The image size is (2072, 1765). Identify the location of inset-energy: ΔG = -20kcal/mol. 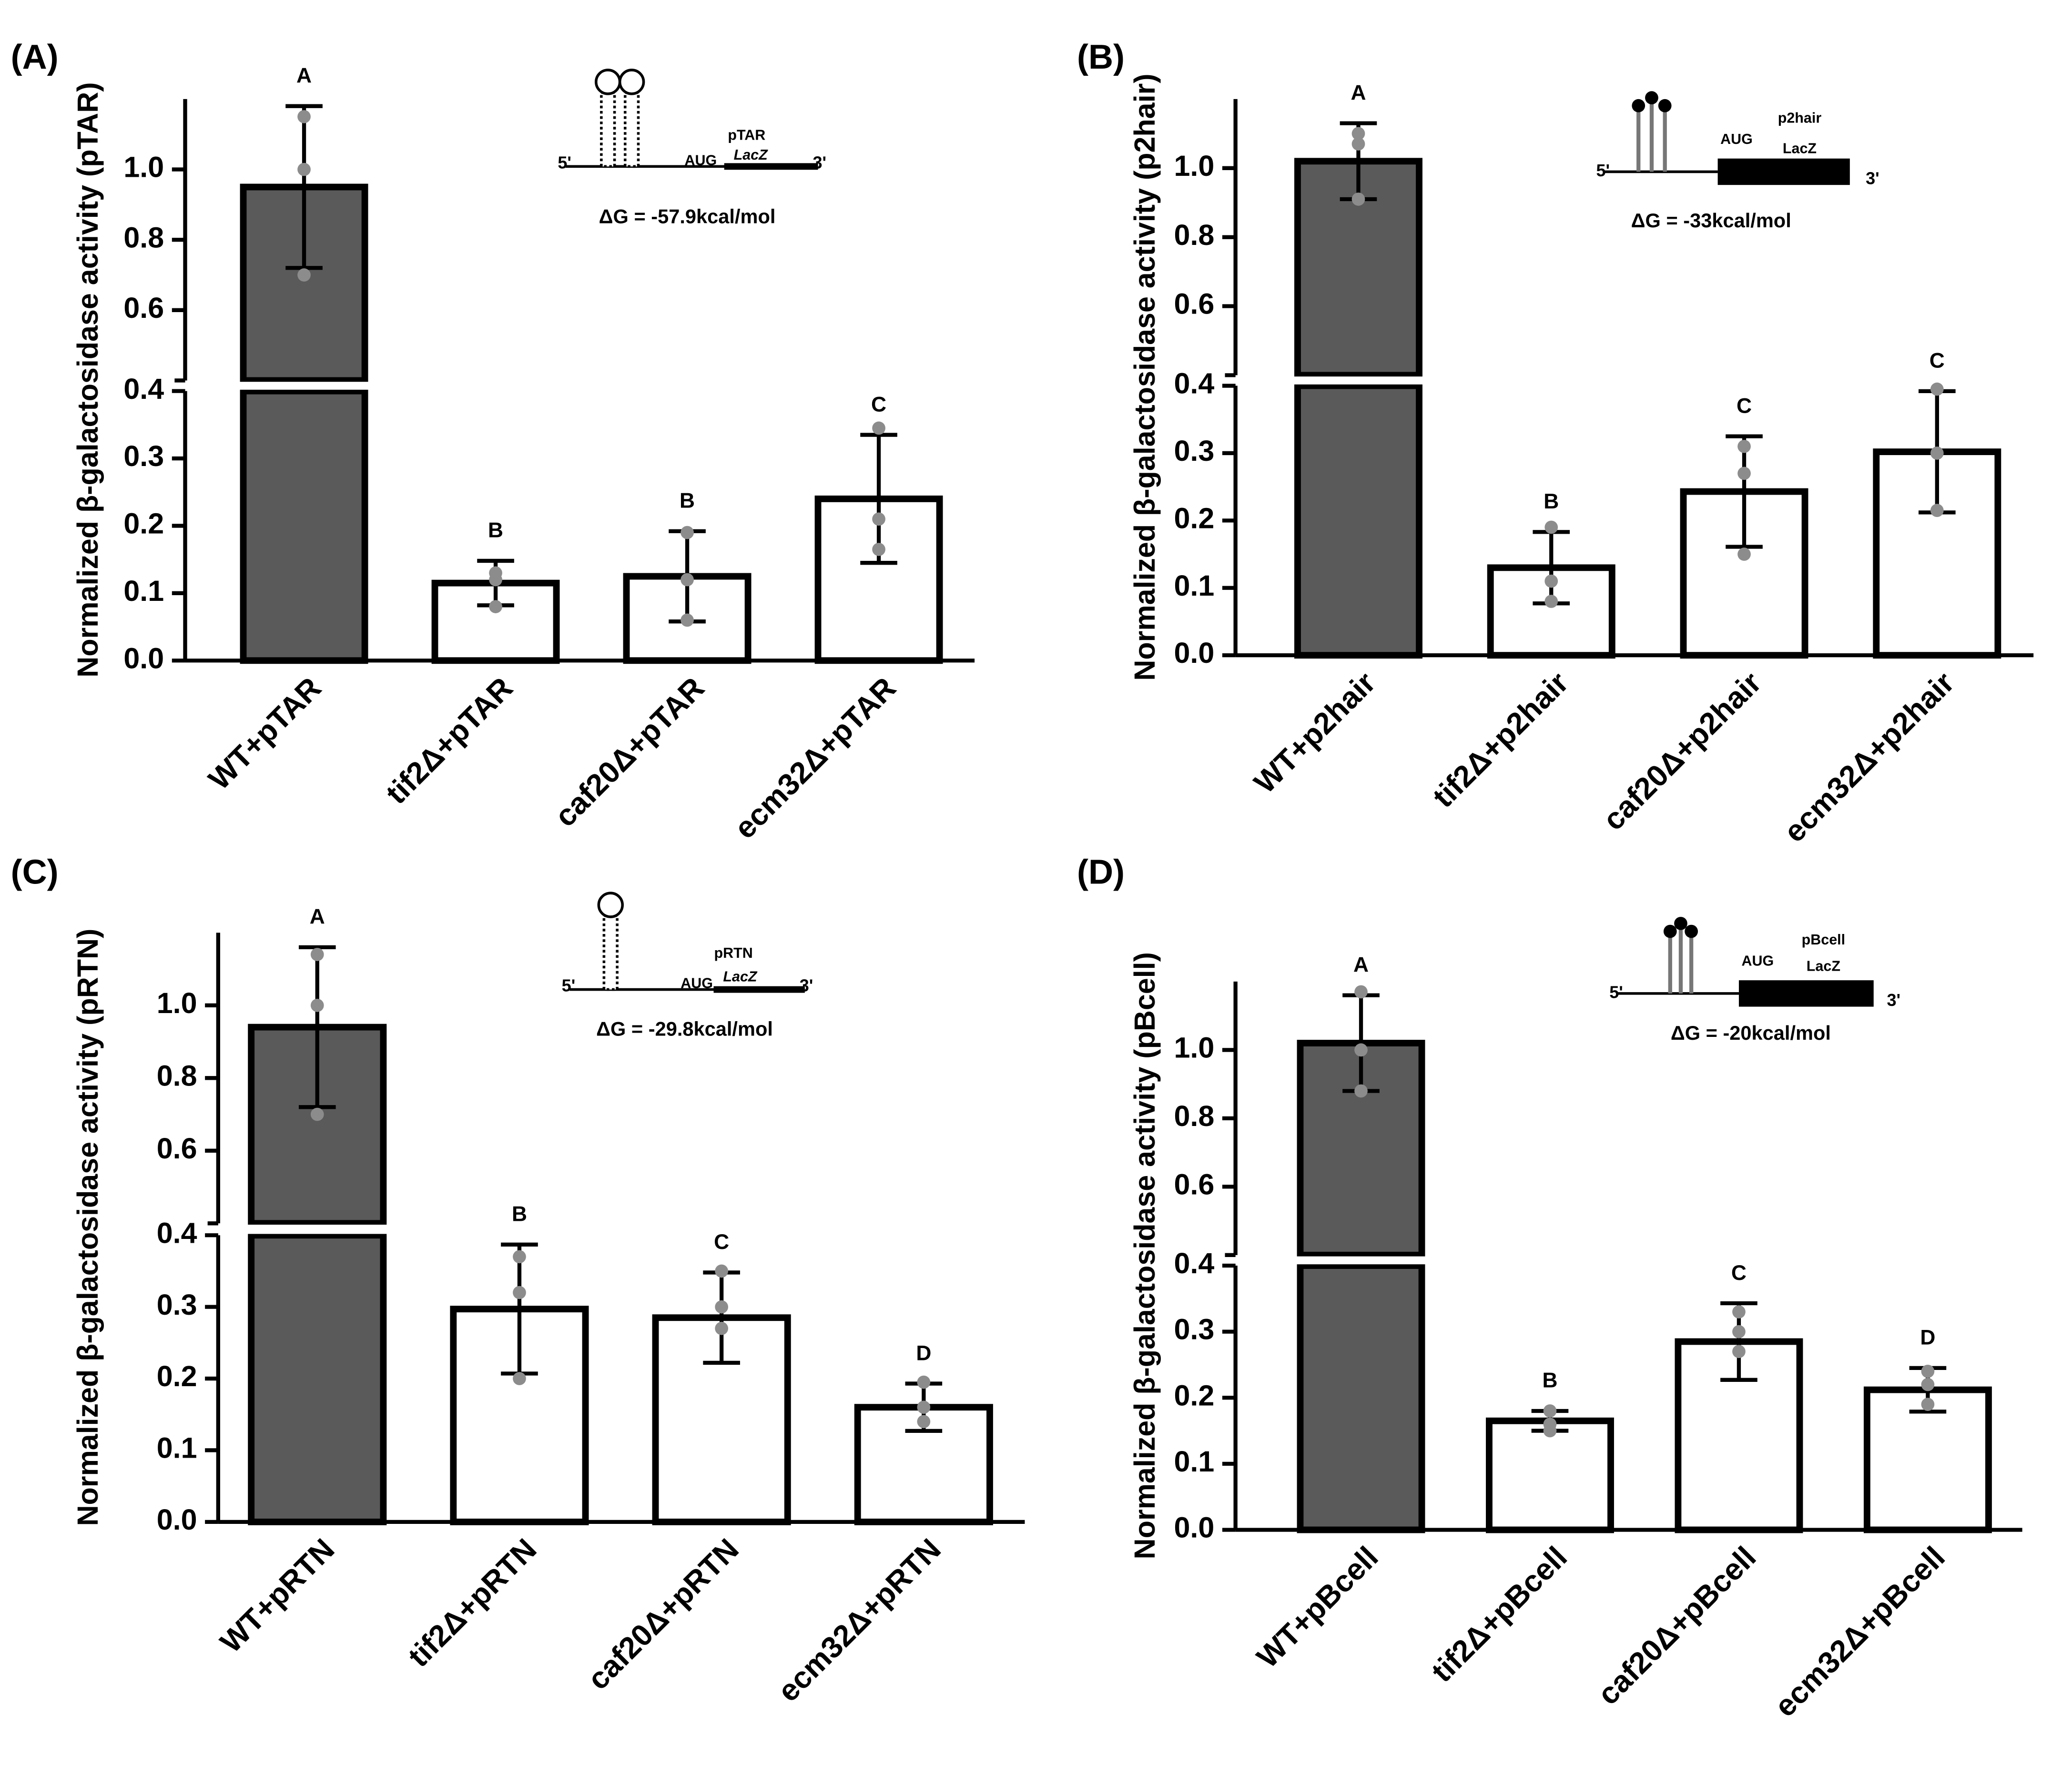
(1751, 1033).